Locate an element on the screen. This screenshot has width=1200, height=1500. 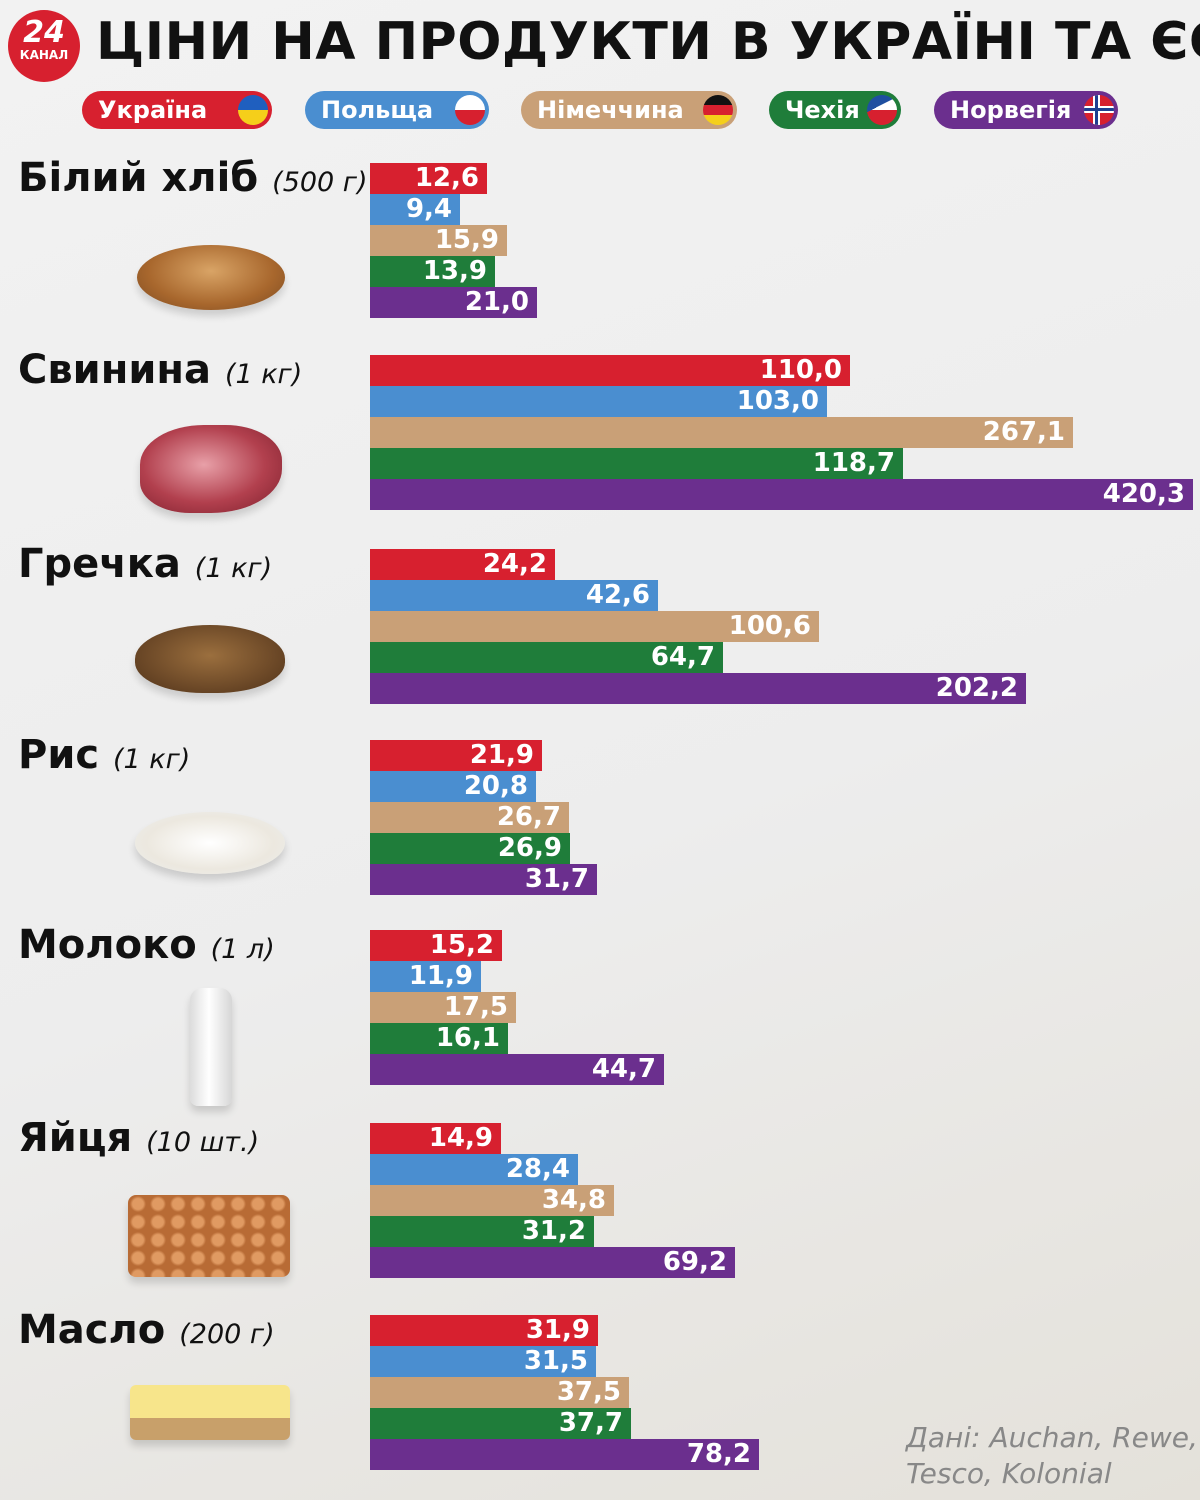
pork-image is located at coordinates (211, 469).